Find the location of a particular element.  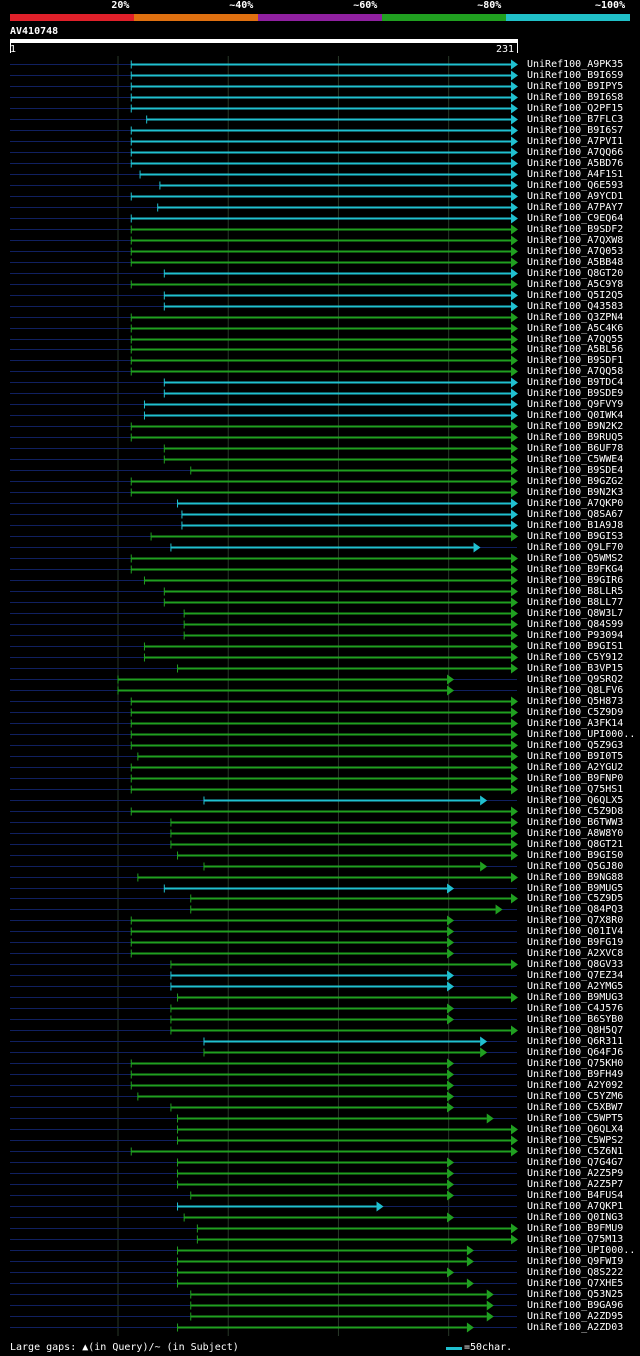

hit-label: UniRef100_A7Q053 is located at coordinates (575, 251).